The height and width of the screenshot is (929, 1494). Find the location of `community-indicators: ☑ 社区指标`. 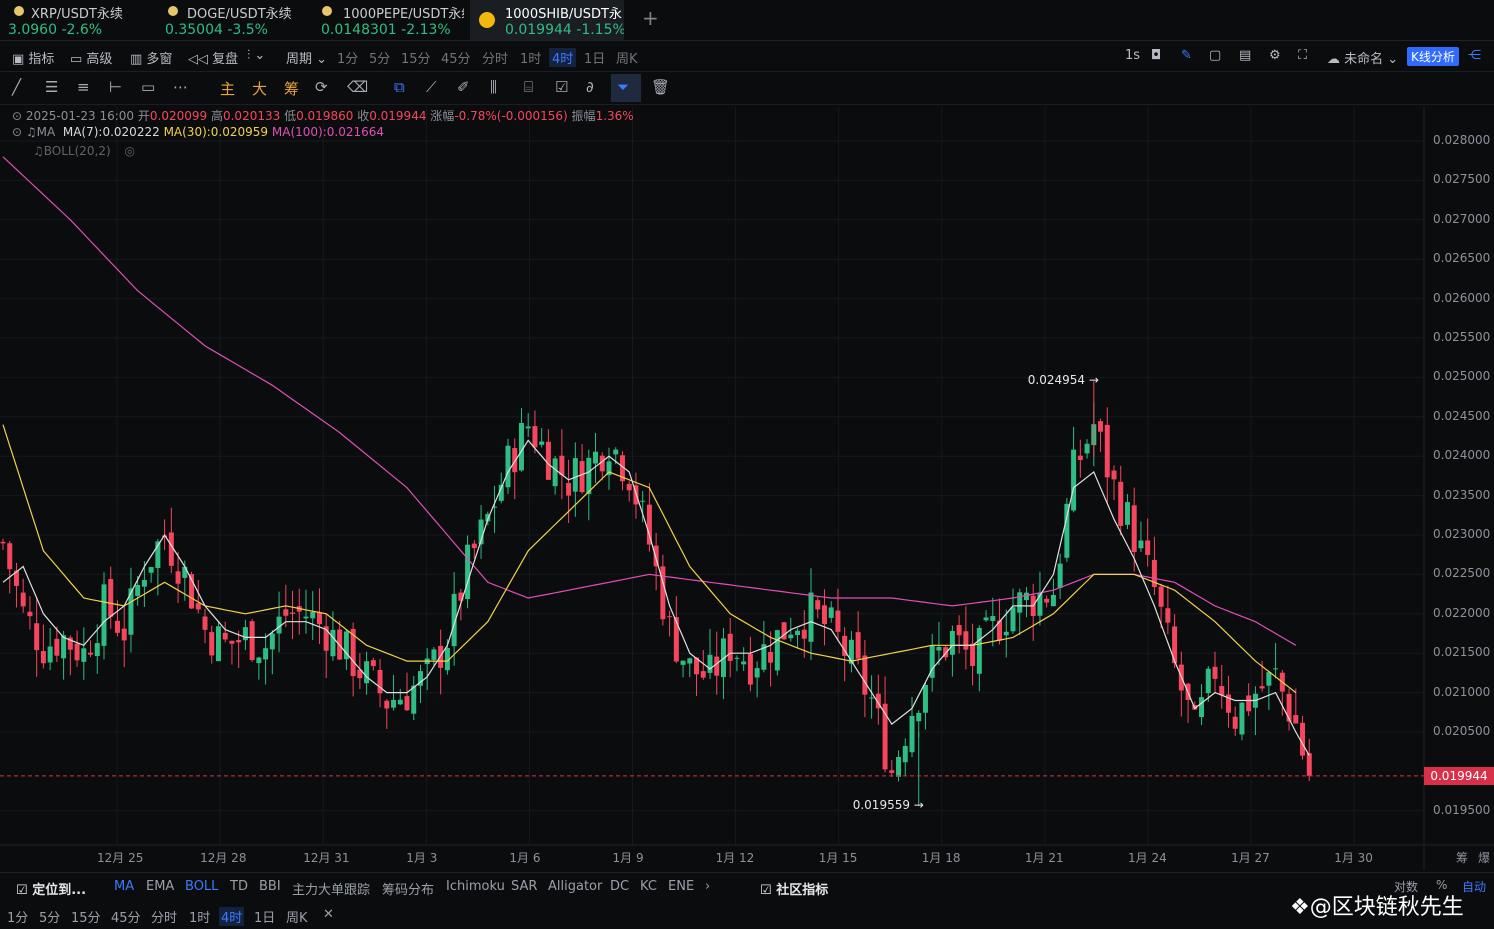

community-indicators: ☑ 社区指标 is located at coordinates (794, 890).